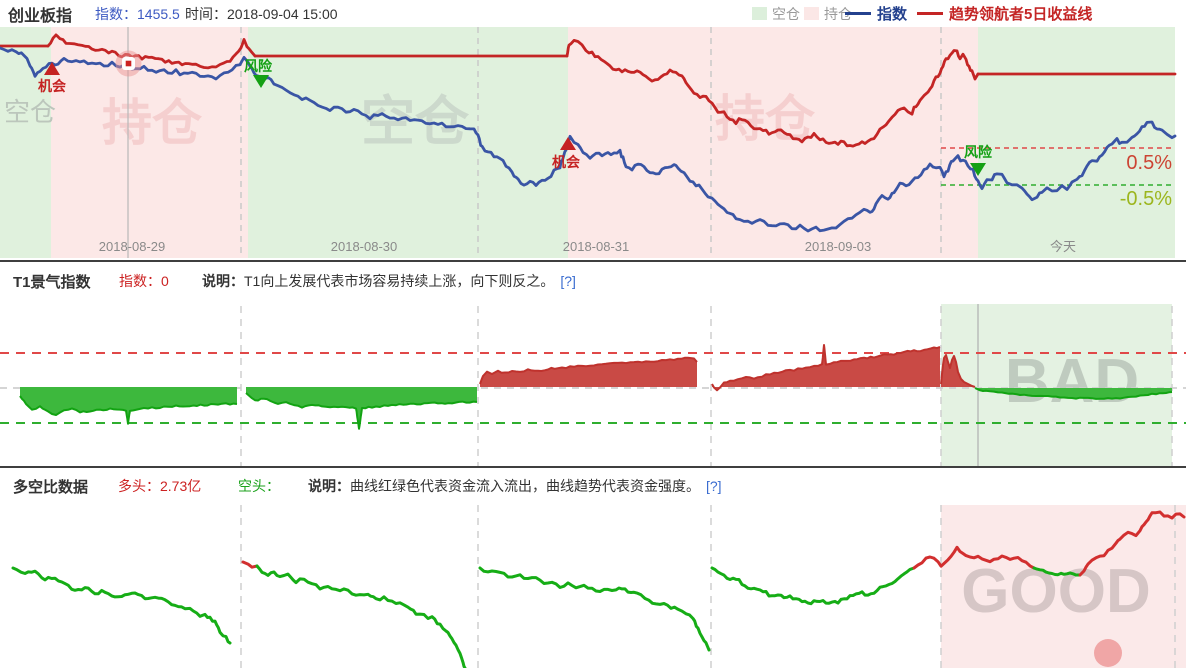 The width and height of the screenshot is (1186, 668). What do you see at coordinates (139, 486) in the screenshot?
I see `long-label: 多头：` at bounding box center [139, 486].